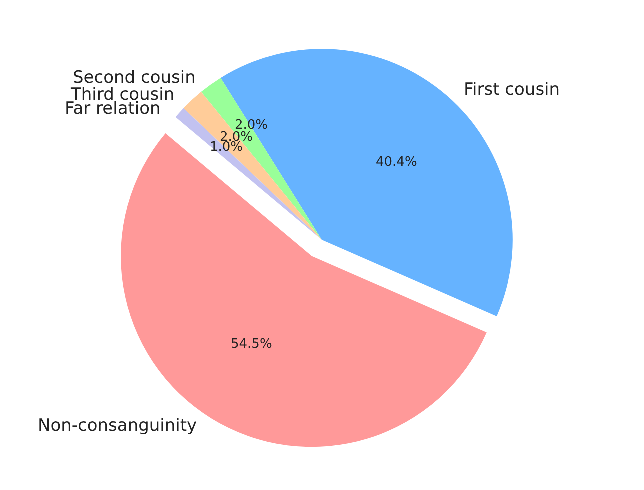 The height and width of the screenshot is (490, 644). Describe the element at coordinates (113, 109) in the screenshot. I see `slice-label: Far relation` at that location.